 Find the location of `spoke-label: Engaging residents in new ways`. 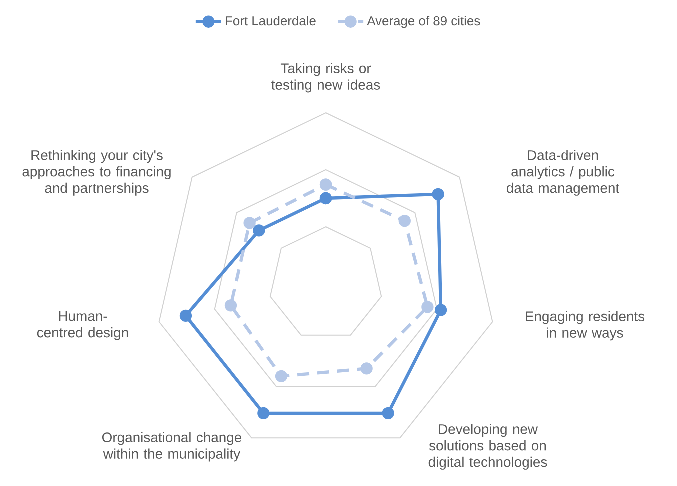

spoke-label: Engaging residents in new ways is located at coordinates (585, 326).